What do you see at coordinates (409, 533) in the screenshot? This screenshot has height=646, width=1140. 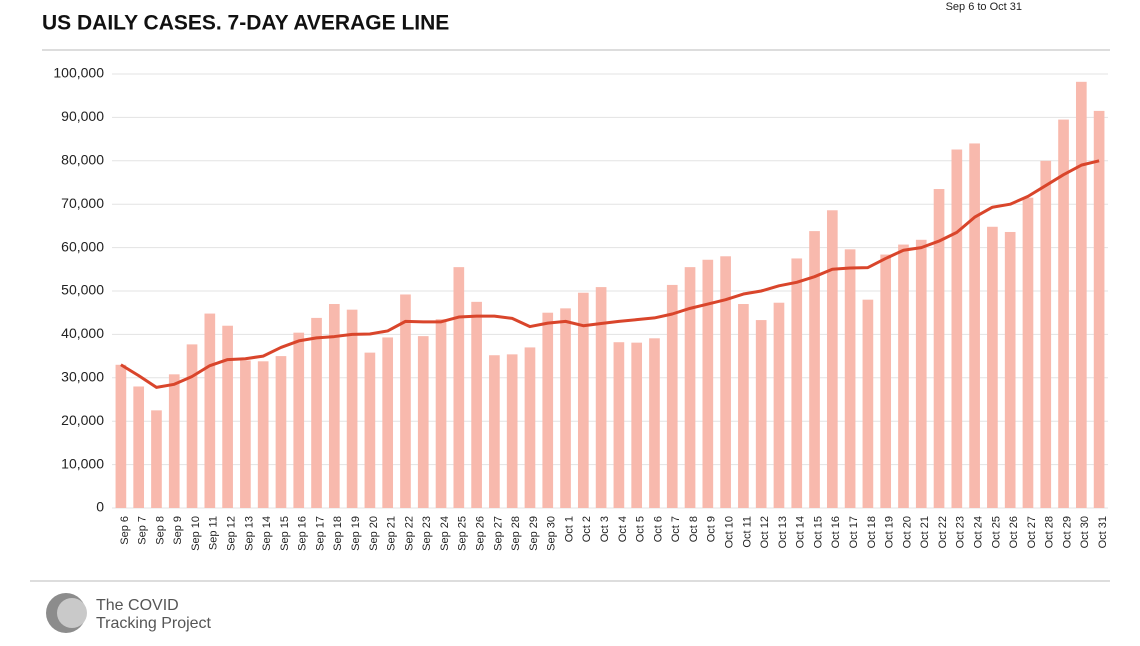 I see `x-tick-label: Sep 22` at bounding box center [409, 533].